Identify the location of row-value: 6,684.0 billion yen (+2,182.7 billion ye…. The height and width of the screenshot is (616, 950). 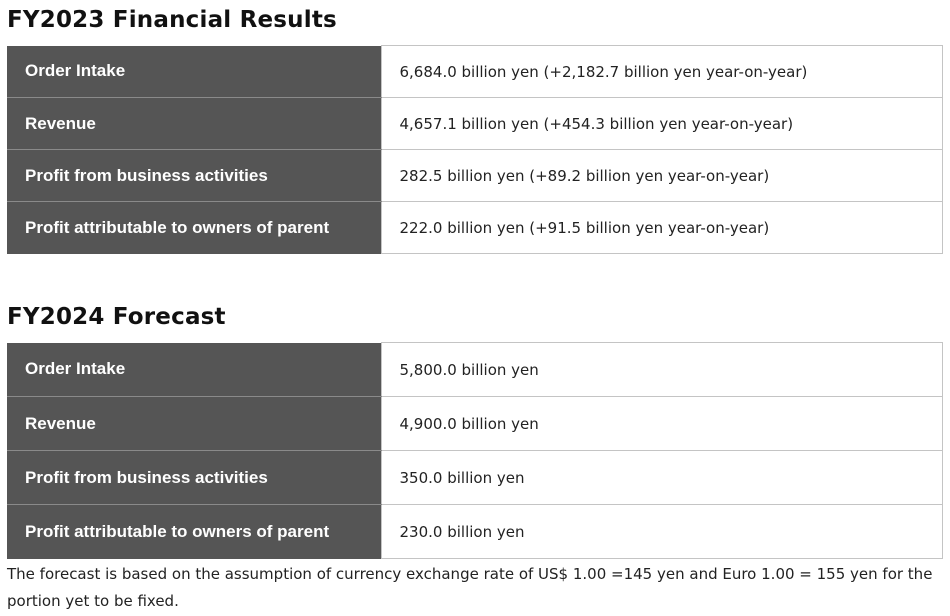
(661, 71).